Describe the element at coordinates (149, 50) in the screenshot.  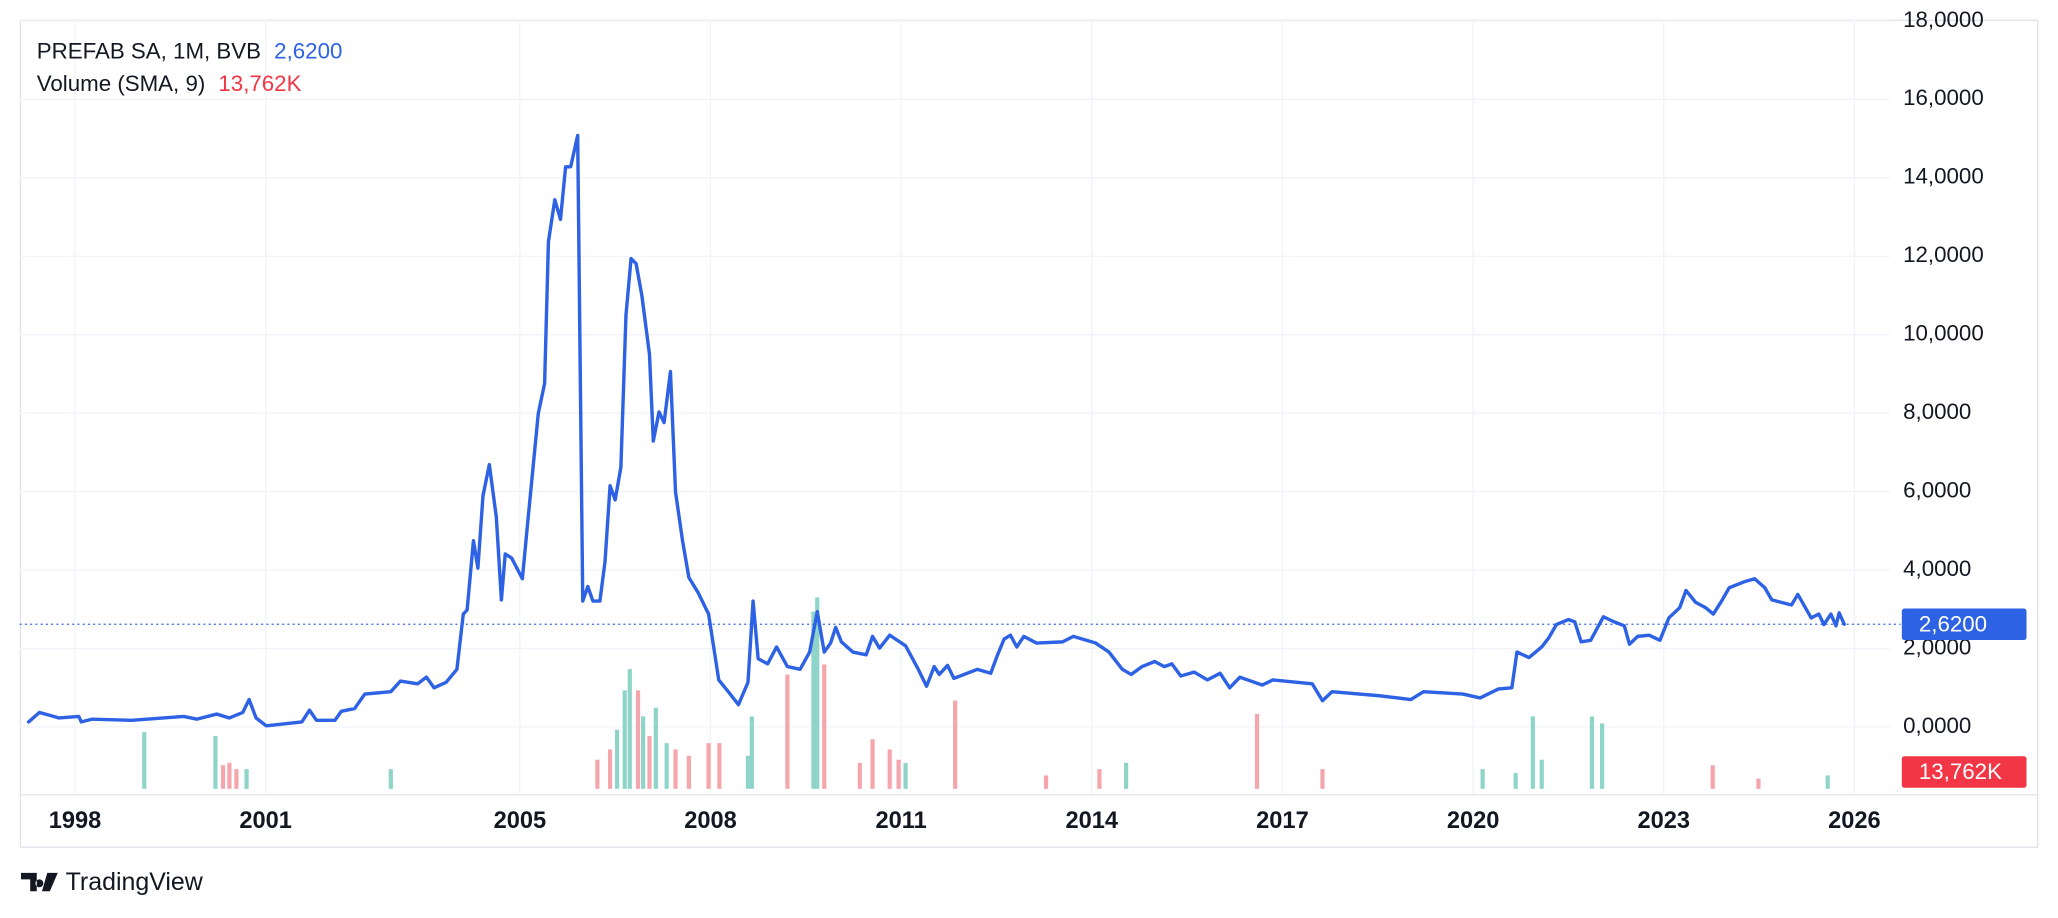
I see `legend-symbol: PREFAB SA, 1M, BVB` at that location.